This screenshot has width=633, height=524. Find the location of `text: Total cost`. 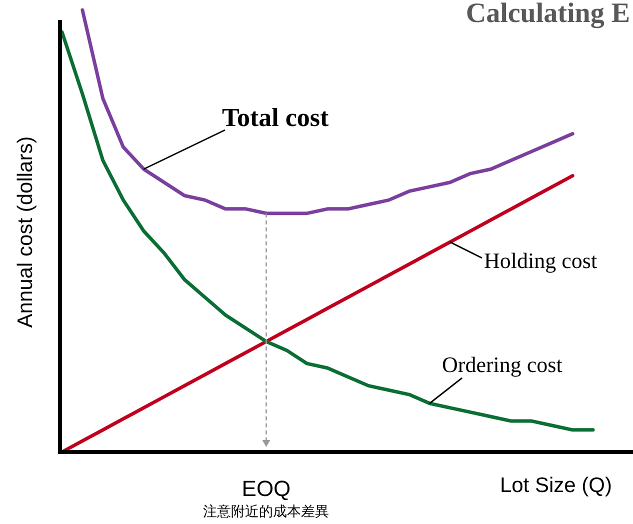

text: Total cost is located at coordinates (275, 117).